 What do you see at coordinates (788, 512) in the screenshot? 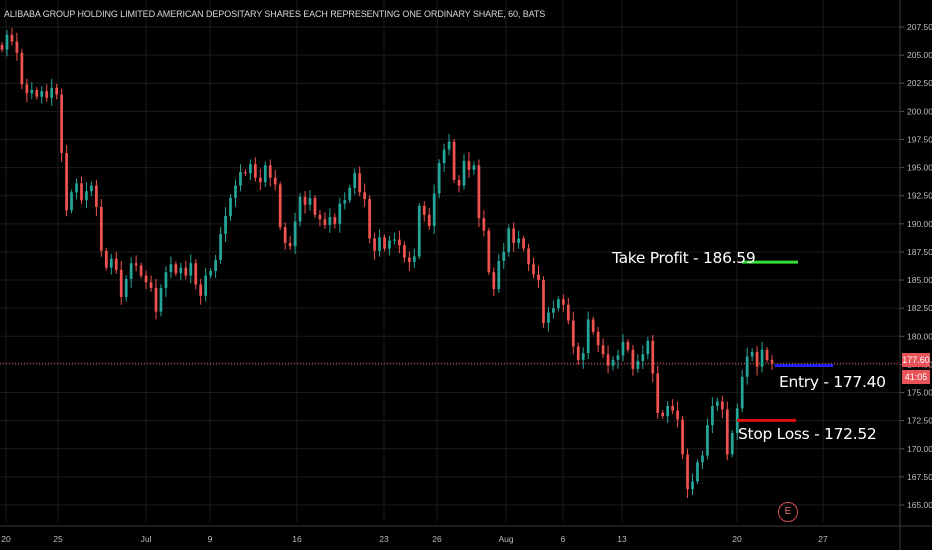
I see `earnings-event-marker: E` at bounding box center [788, 512].